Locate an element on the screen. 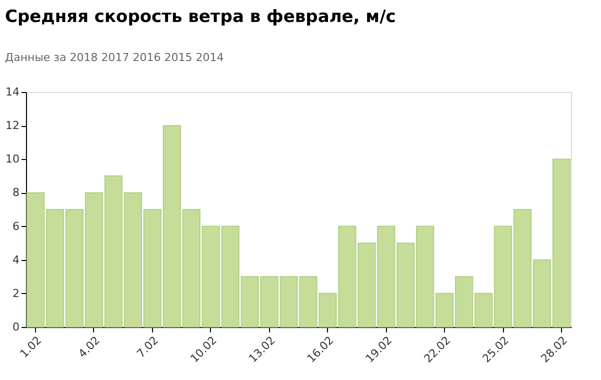 This screenshot has height=380, width=601. y-tick-label: 2 is located at coordinates (16, 293).